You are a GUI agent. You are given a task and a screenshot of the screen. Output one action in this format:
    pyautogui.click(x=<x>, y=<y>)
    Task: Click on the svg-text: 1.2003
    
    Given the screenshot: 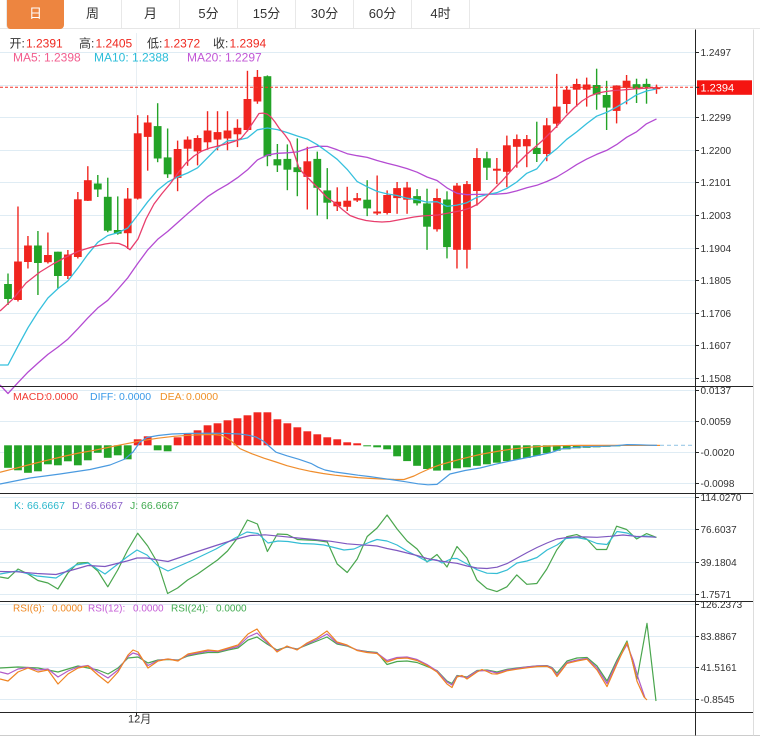 What is the action you would take?
    pyautogui.click(x=716, y=216)
    